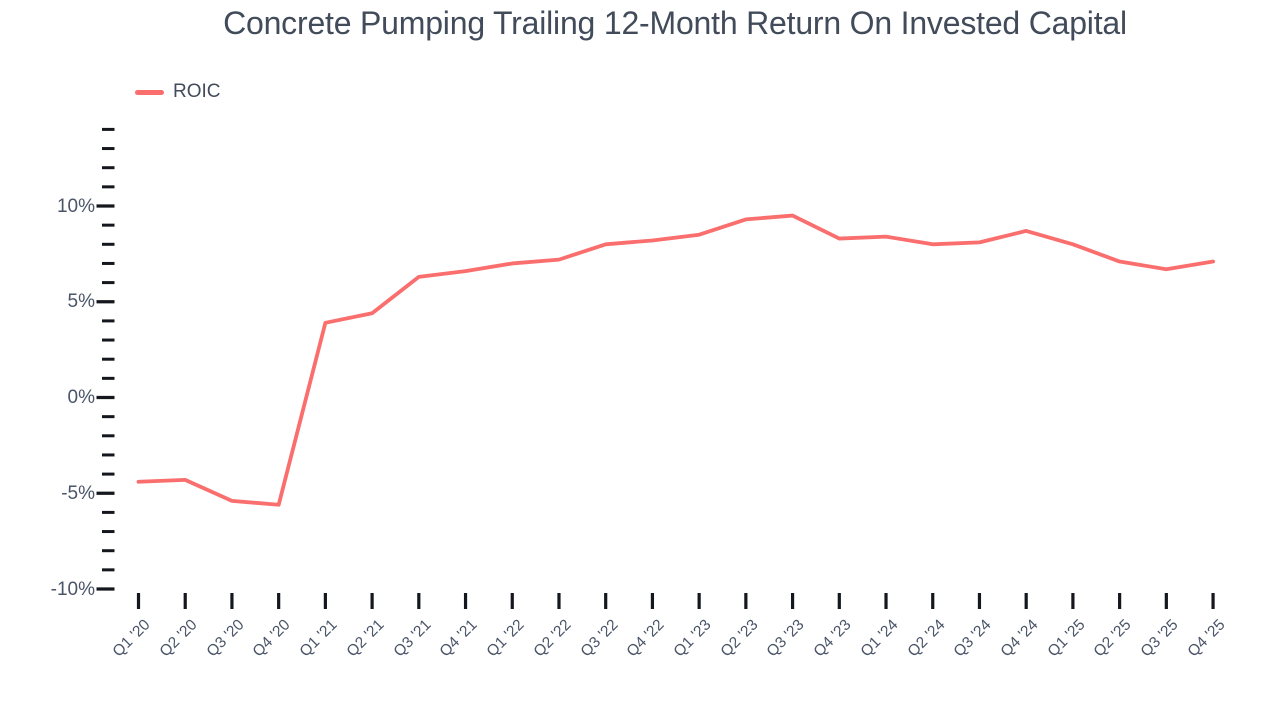  Describe the element at coordinates (197, 91) in the screenshot. I see `roic-legend-label: ROIC` at that location.